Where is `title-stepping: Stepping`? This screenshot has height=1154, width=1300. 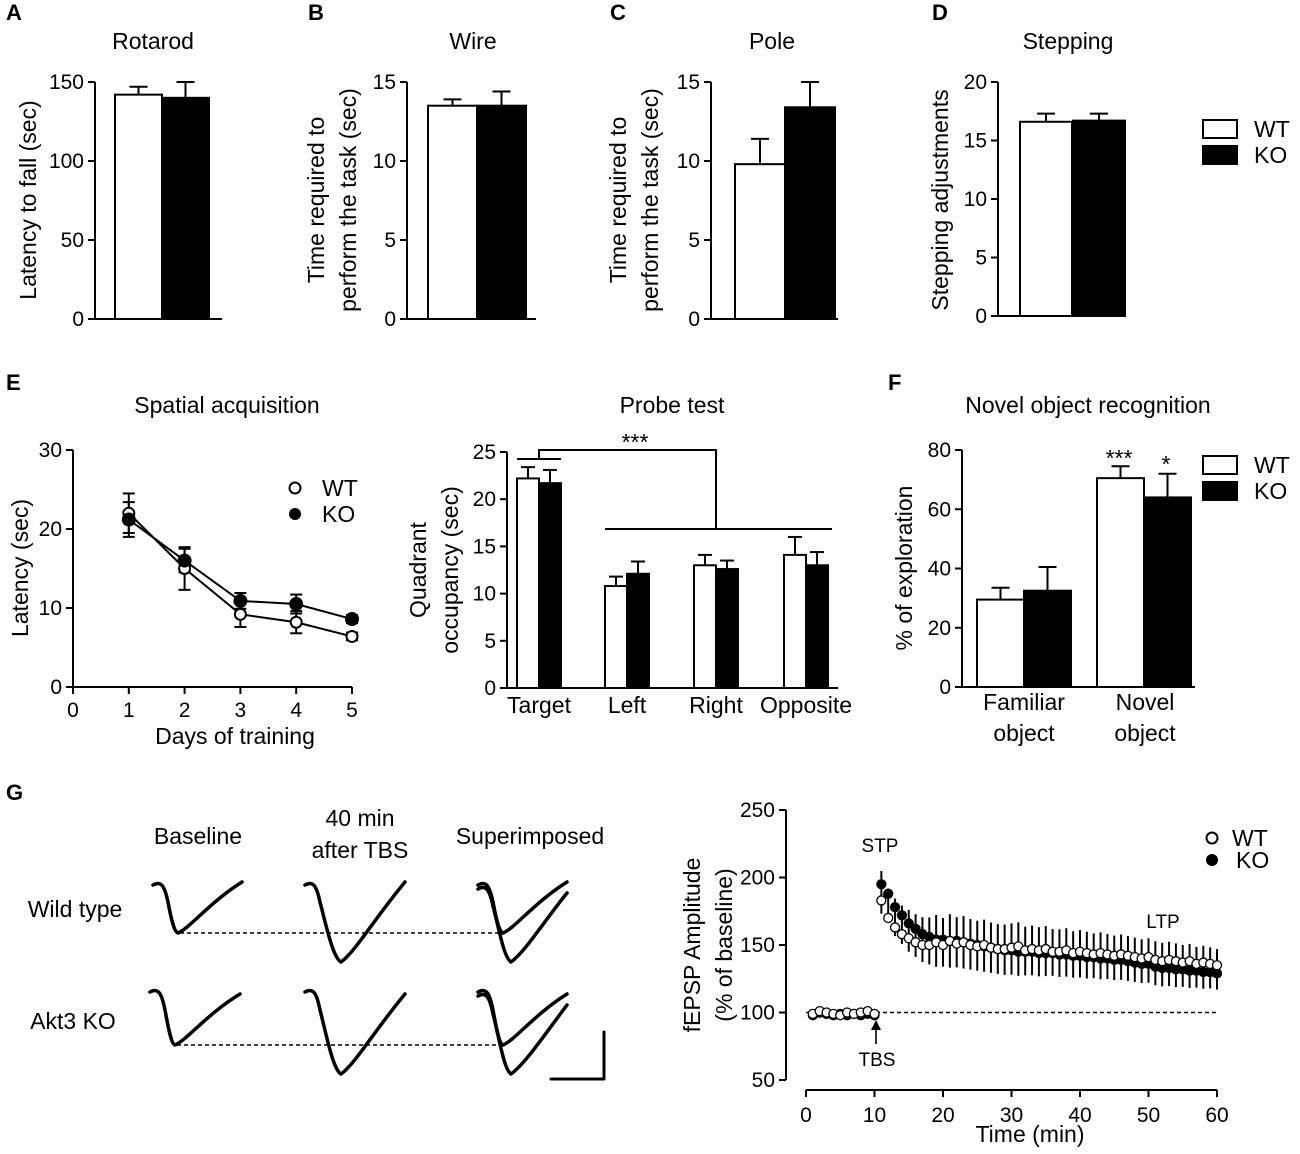
title-stepping: Stepping is located at coordinates (1068, 41).